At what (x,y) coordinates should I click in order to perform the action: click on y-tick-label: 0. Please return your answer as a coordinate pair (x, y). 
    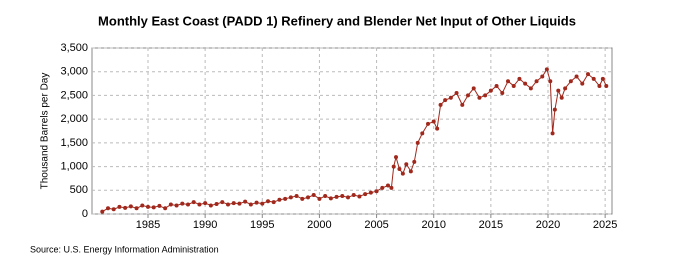
    Looking at the image, I should click on (85, 214).